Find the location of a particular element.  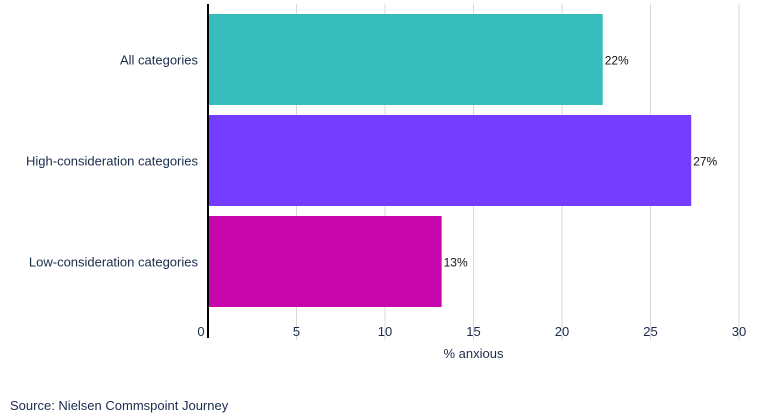

x-tick-0: 0 is located at coordinates (200, 331).